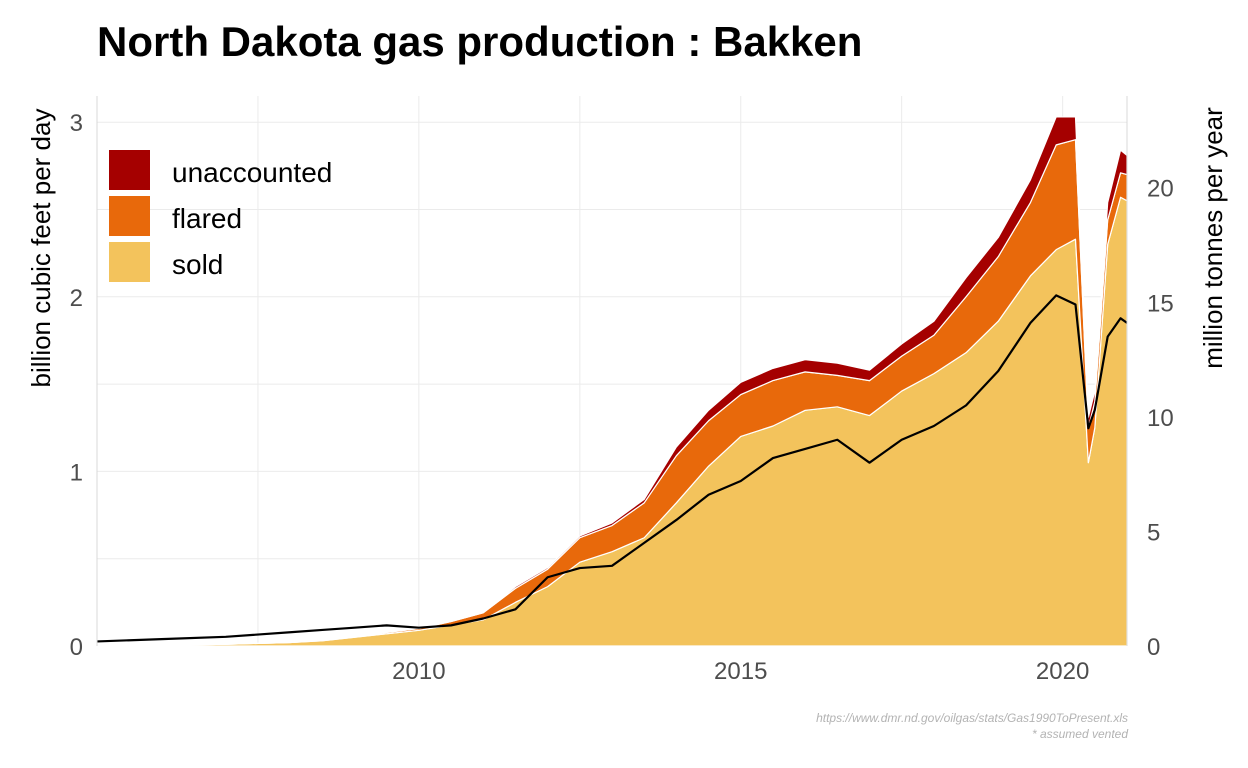 The width and height of the screenshot is (1248, 768). I want to click on y-tick-label: 2, so click(76, 298).